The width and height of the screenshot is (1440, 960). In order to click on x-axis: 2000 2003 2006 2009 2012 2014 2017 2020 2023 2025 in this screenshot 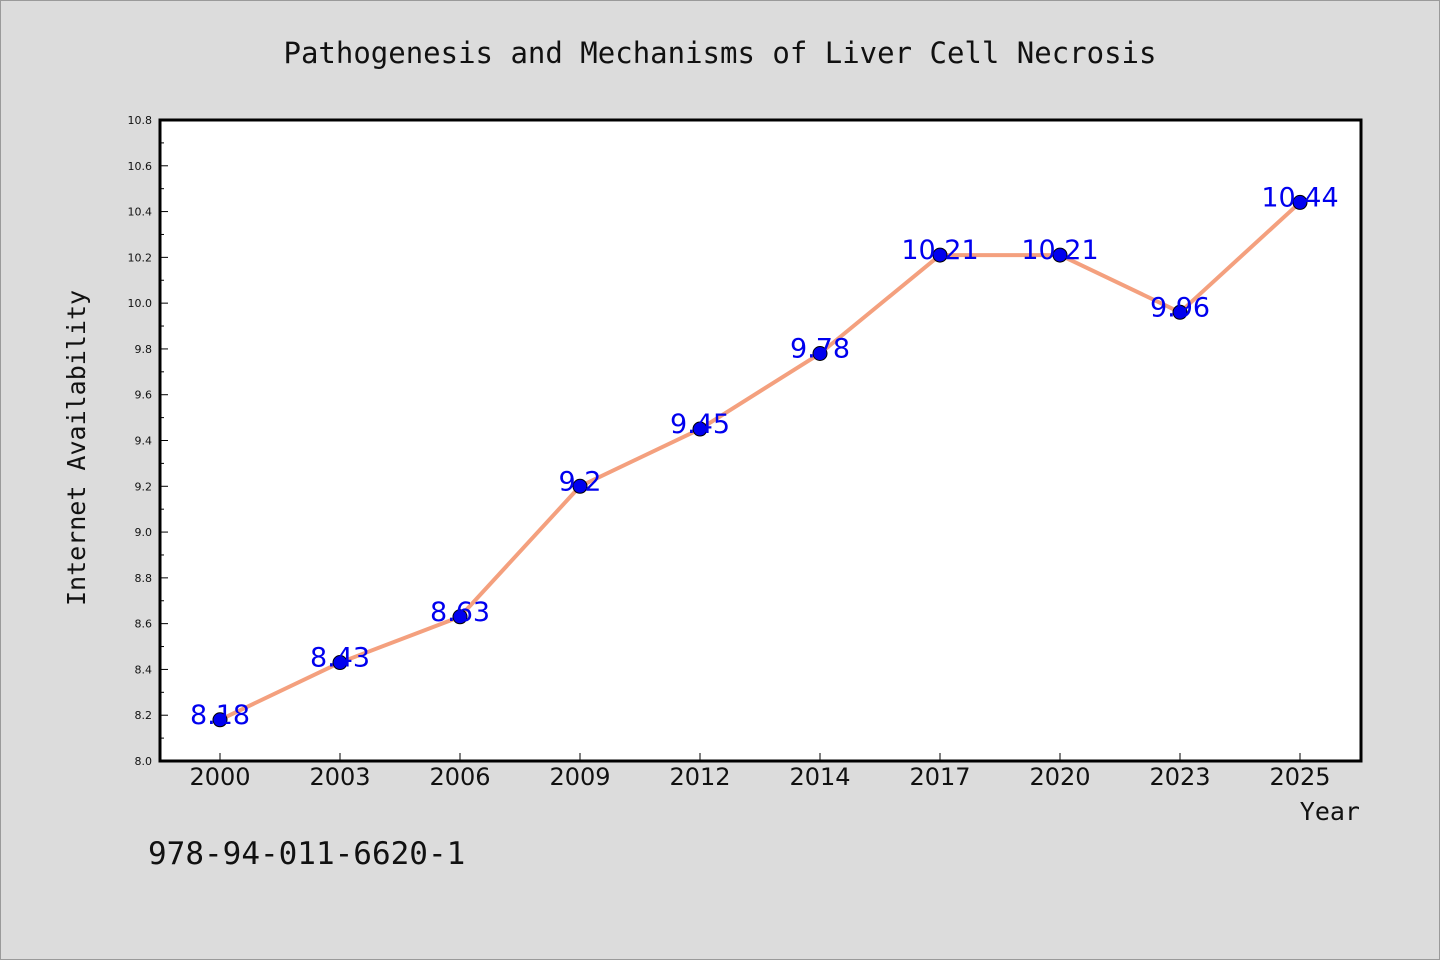, I will do `click(760, 772)`.